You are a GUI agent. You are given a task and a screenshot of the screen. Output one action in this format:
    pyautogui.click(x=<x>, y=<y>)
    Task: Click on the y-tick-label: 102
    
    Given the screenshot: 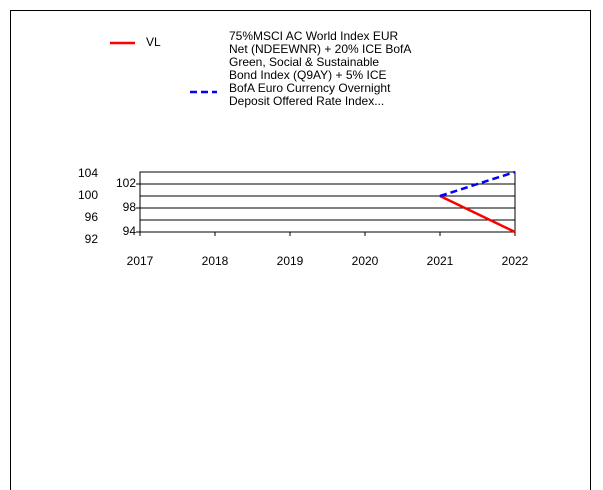 What is the action you would take?
    pyautogui.click(x=126, y=183)
    